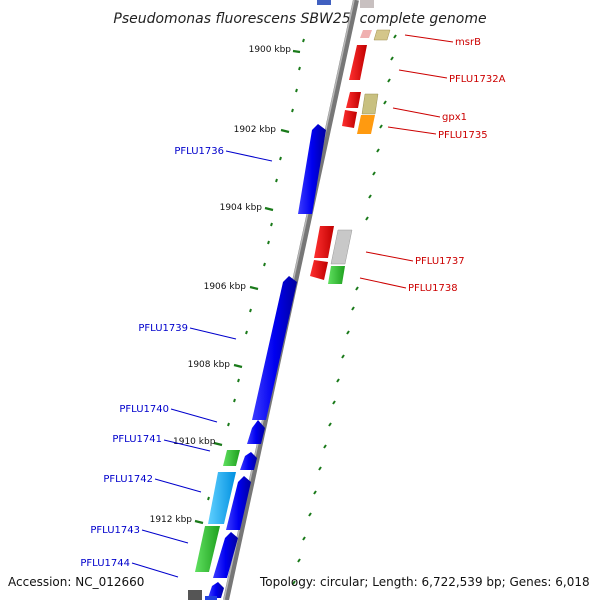 The width and height of the screenshot is (600, 600). What do you see at coordinates (256, 432) in the screenshot?
I see `gene-shape-pflu1740` at bounding box center [256, 432].